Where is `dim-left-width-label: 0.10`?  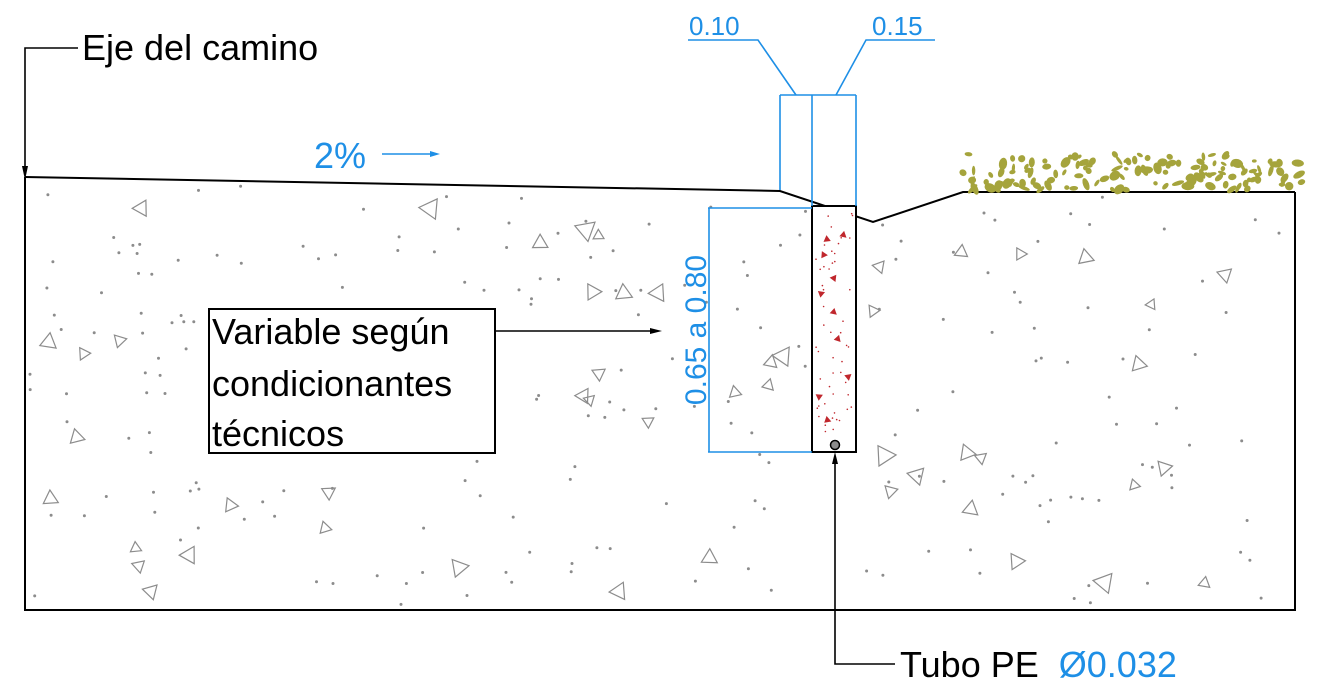
dim-left-width-label: 0.10 is located at coordinates (714, 26).